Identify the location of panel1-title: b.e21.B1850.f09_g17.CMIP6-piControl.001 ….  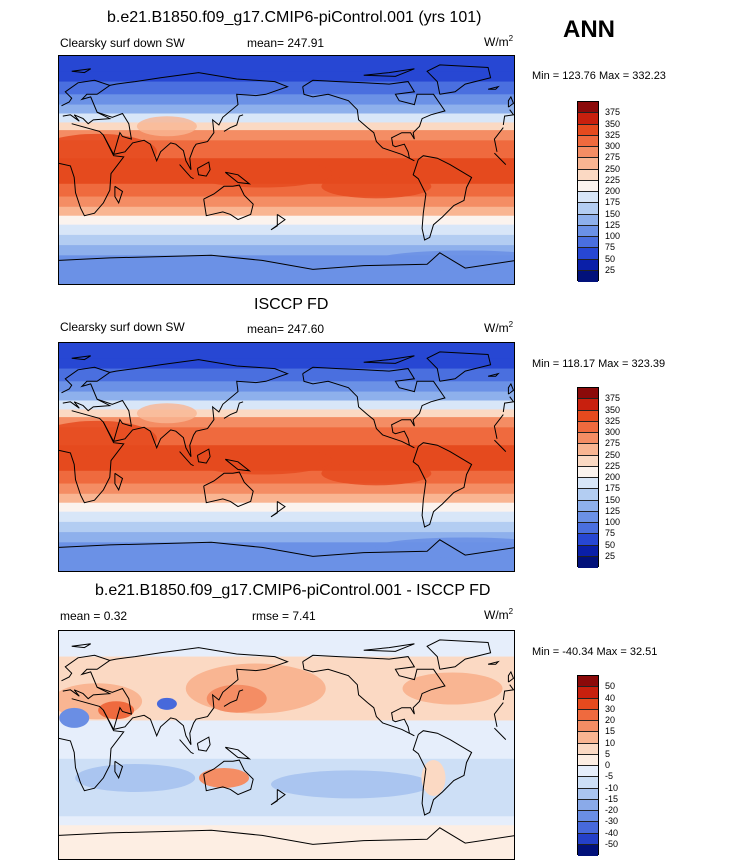
(294, 17).